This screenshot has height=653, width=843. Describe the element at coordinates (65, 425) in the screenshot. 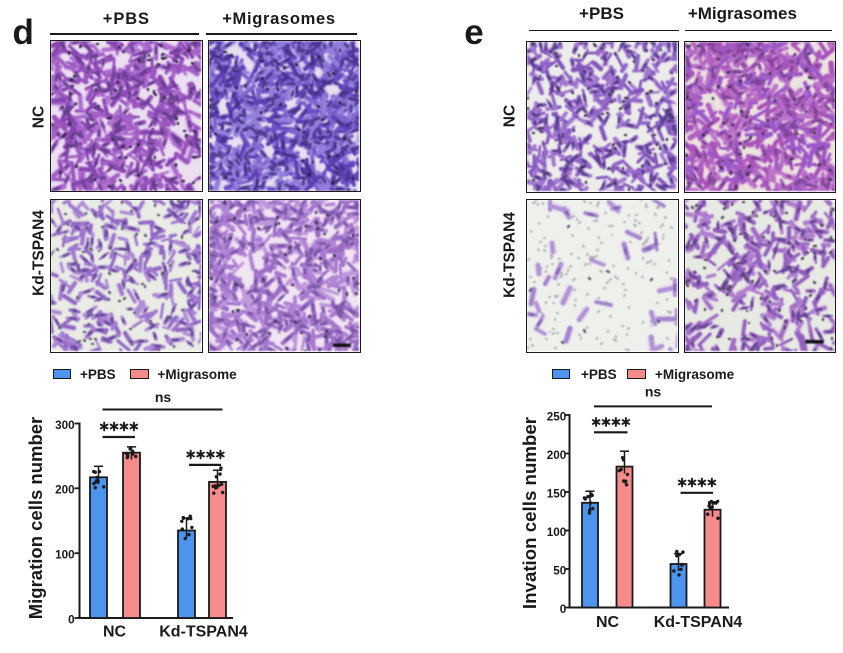

I see `svg-text: 300` at that location.